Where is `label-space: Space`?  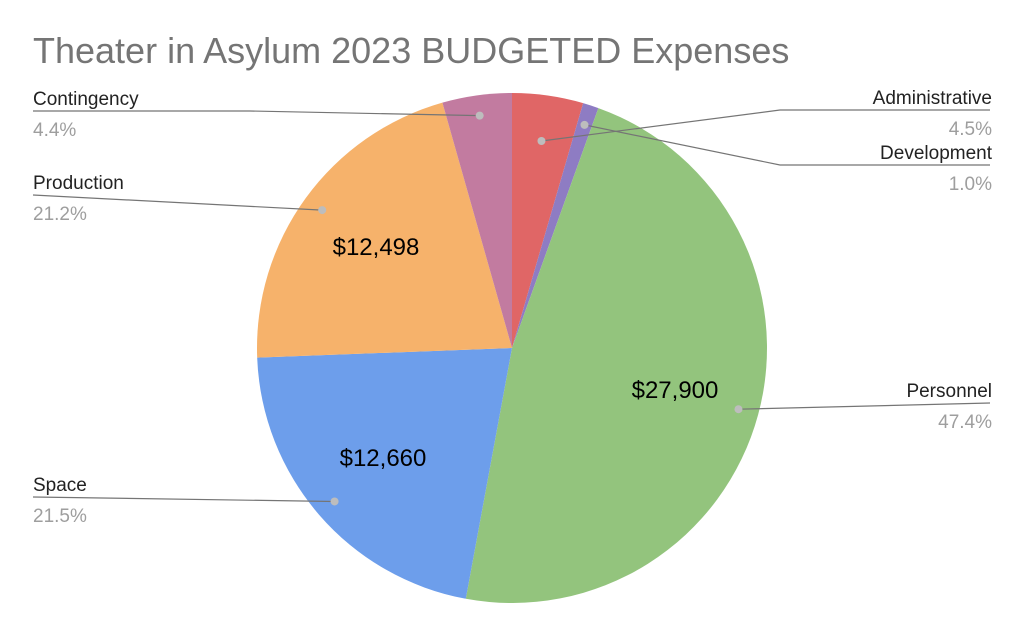
label-space: Space is located at coordinates (60, 485).